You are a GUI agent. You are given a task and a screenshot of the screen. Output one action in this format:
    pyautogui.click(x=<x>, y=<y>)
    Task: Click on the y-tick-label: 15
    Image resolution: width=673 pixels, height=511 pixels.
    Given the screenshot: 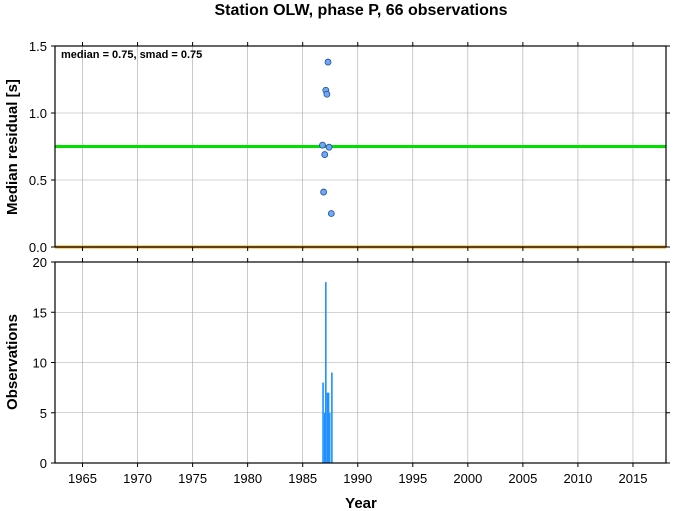 What is the action you would take?
    pyautogui.click(x=40, y=312)
    